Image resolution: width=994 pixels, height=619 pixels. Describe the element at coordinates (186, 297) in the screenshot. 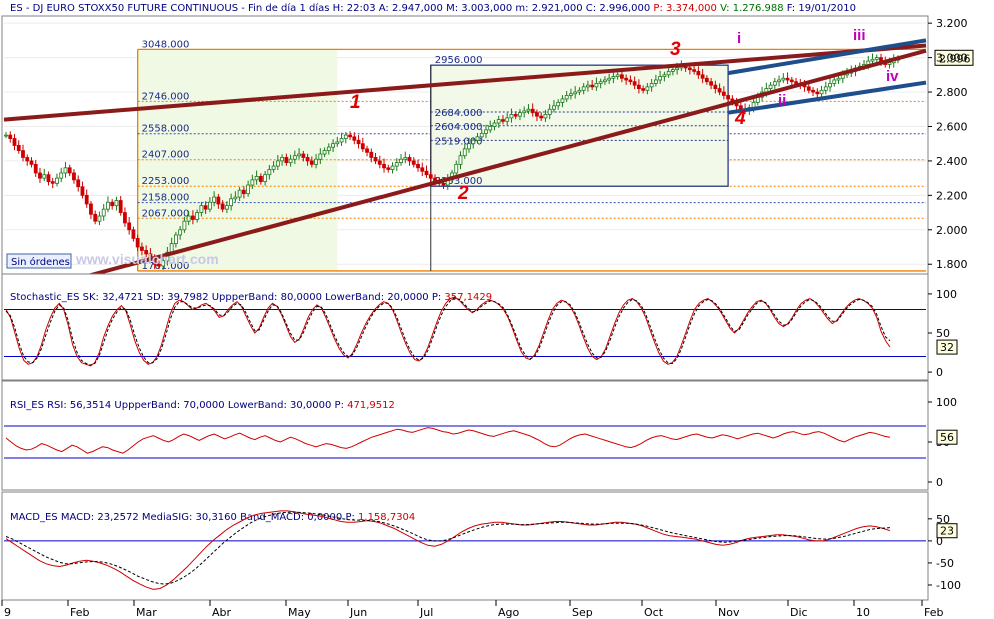

I see `osc-legend-value: 39,7982` at that location.